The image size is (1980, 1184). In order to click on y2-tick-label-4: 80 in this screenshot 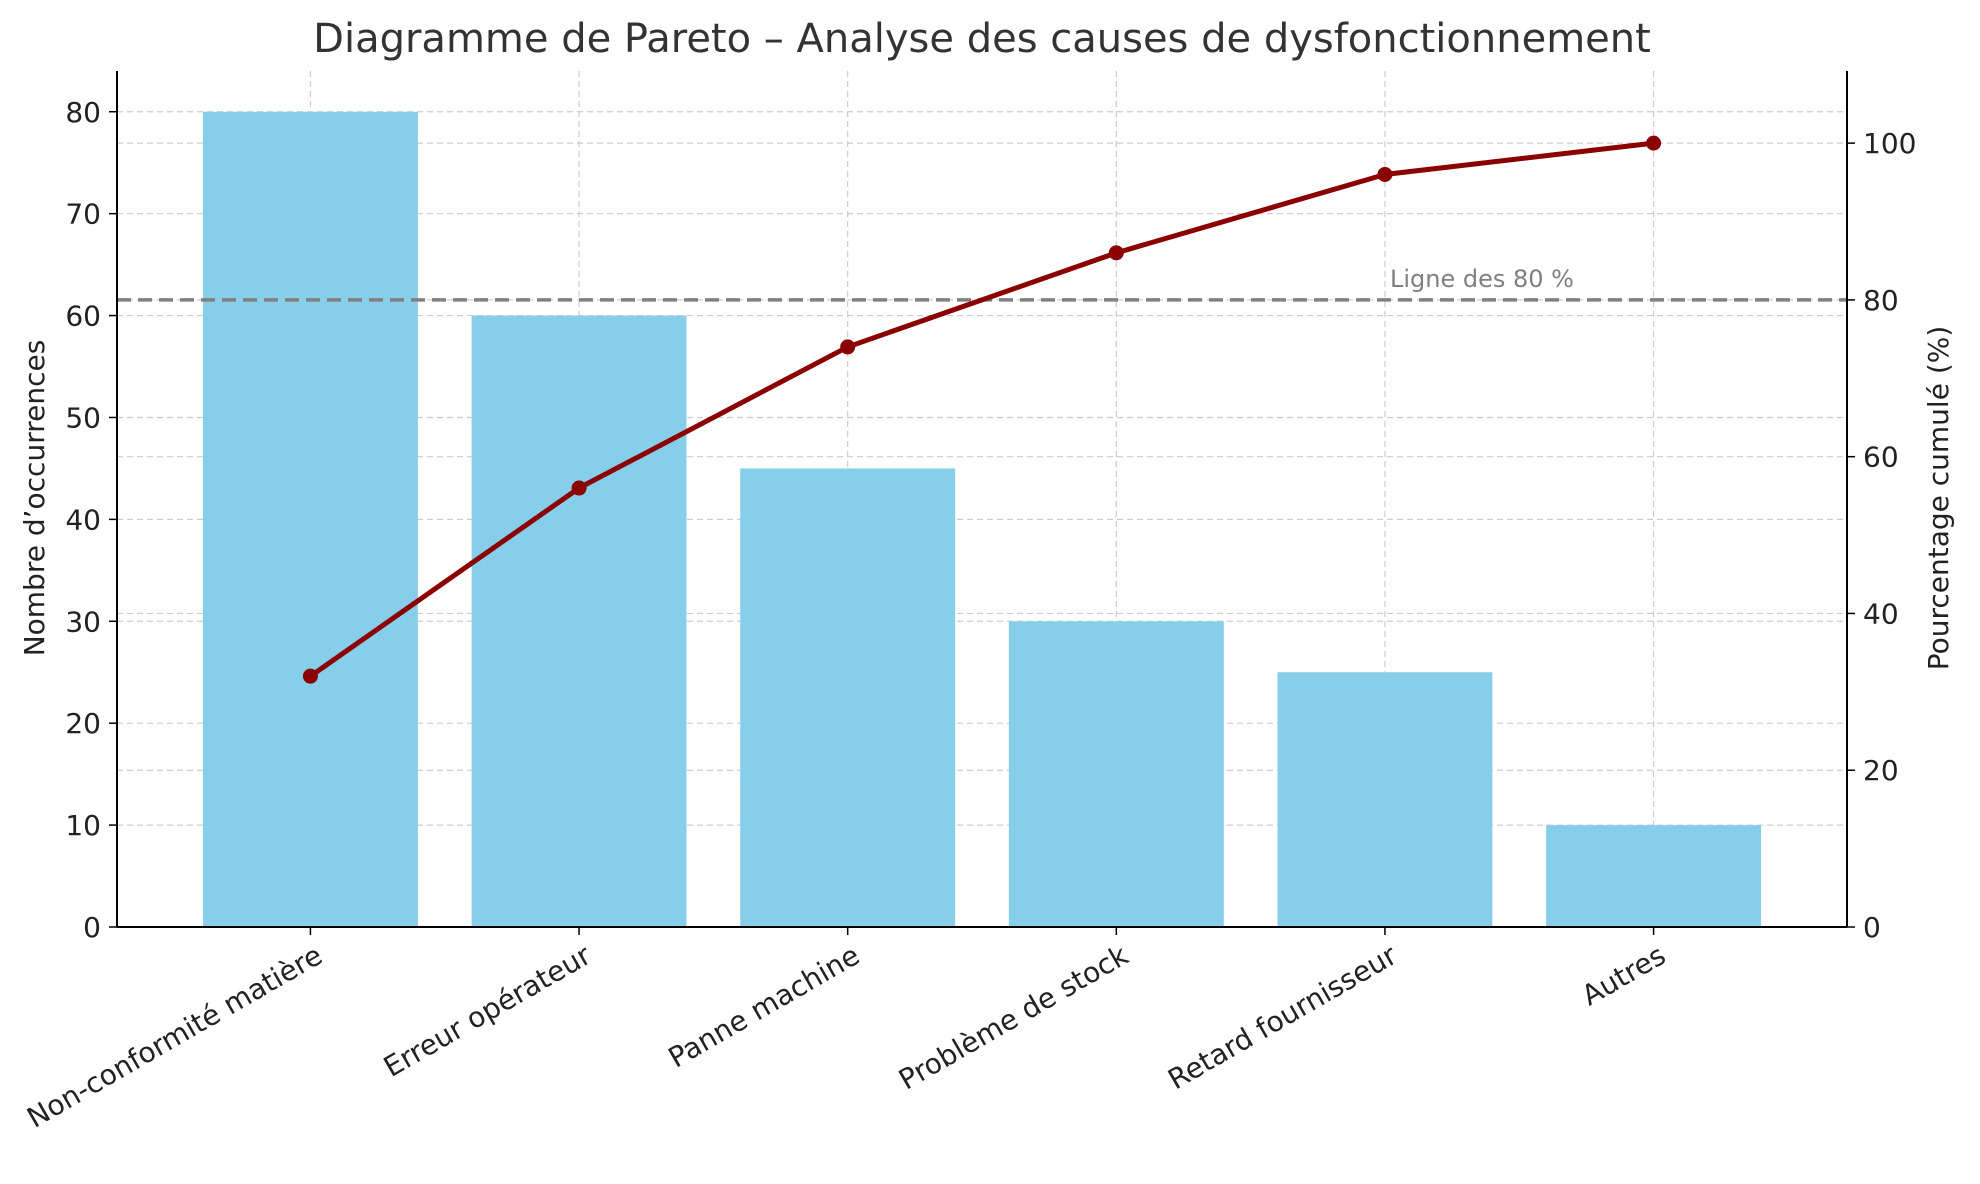, I will do `click(1881, 300)`.